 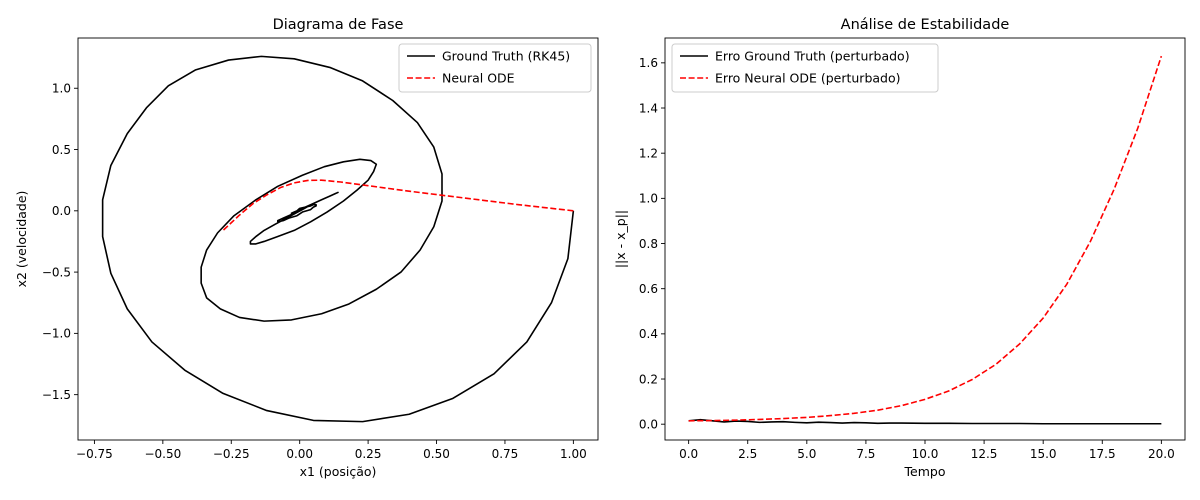 What do you see at coordinates (648, 153) in the screenshot?
I see `stability-y-tick-label: 1.2` at bounding box center [648, 153].